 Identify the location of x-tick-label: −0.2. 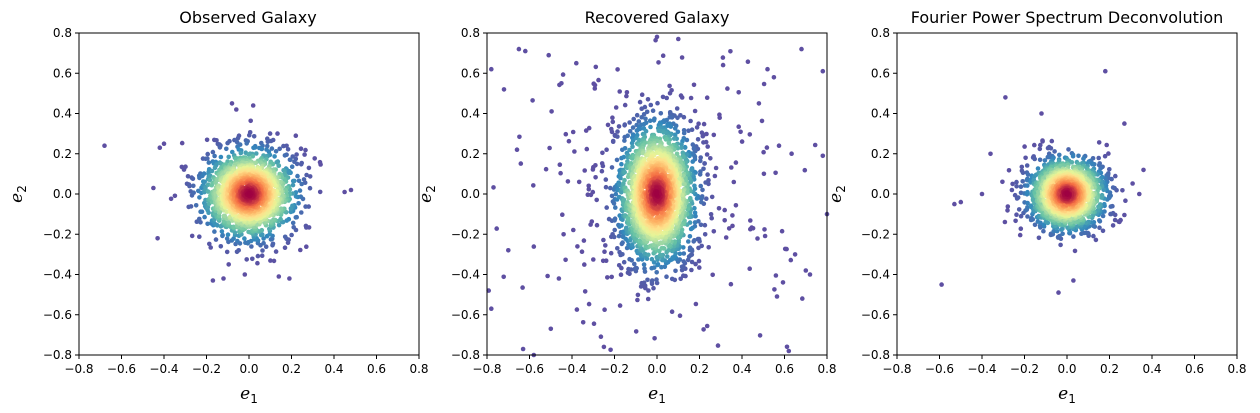
(614, 369).